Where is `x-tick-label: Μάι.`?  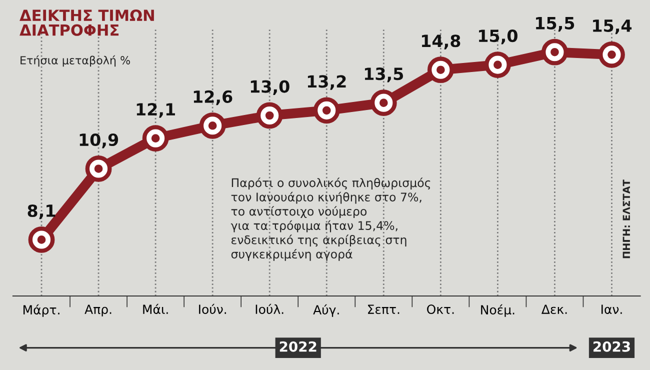 x-tick-label: Μάι. is located at coordinates (155, 309).